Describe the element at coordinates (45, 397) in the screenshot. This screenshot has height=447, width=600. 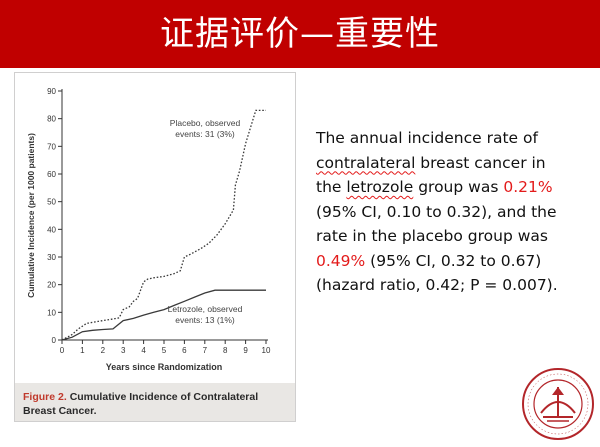
I see `figure-caption-label: Figure 2.` at that location.